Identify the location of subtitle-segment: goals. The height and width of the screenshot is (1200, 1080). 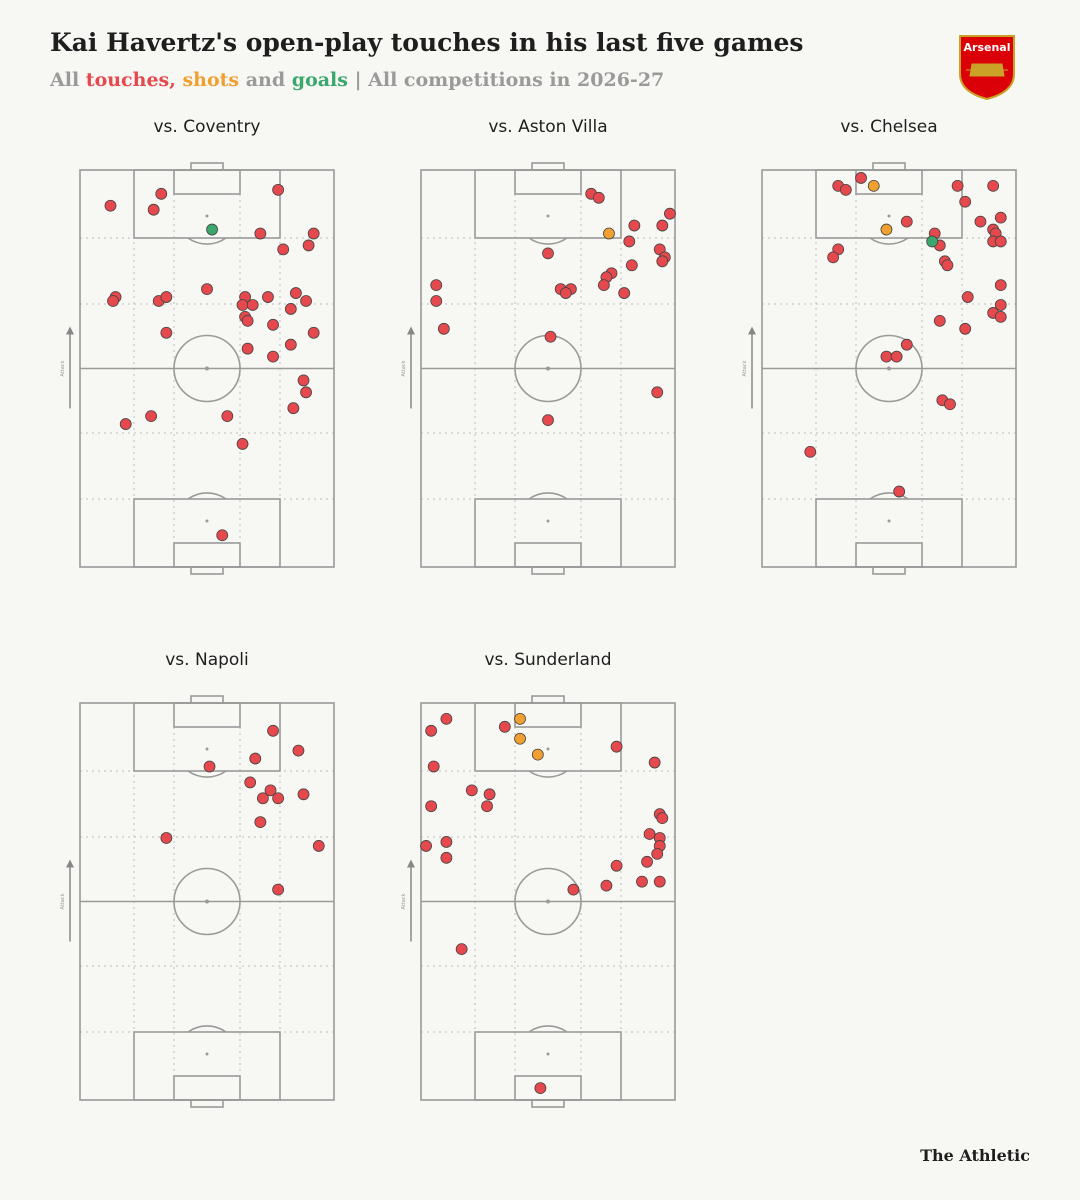
(319, 80).